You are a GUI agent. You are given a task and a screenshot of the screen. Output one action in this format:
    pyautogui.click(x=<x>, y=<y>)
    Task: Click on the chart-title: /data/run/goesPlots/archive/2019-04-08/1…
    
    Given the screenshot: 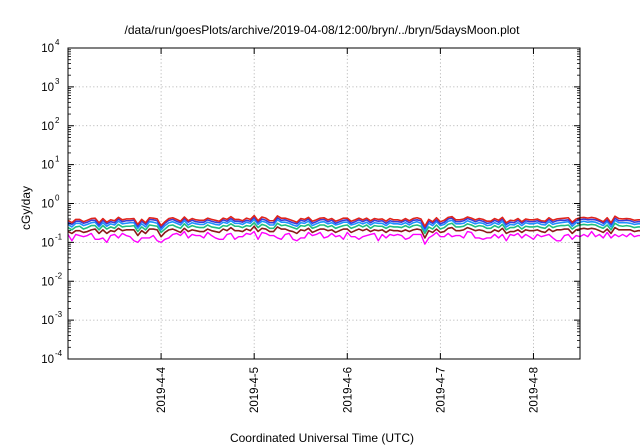 What is the action you would take?
    pyautogui.click(x=323, y=30)
    